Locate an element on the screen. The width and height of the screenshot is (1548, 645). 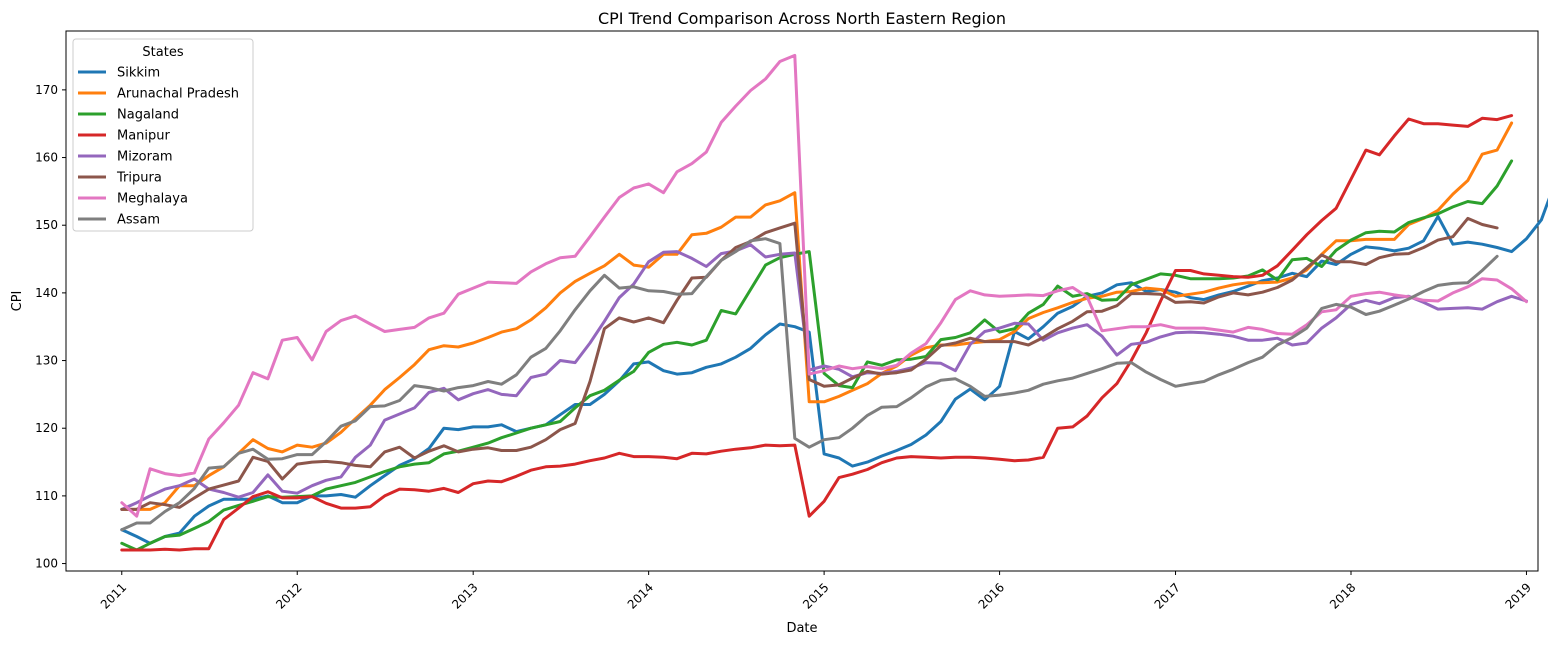
legend-label: Sikkim is located at coordinates (138, 73).